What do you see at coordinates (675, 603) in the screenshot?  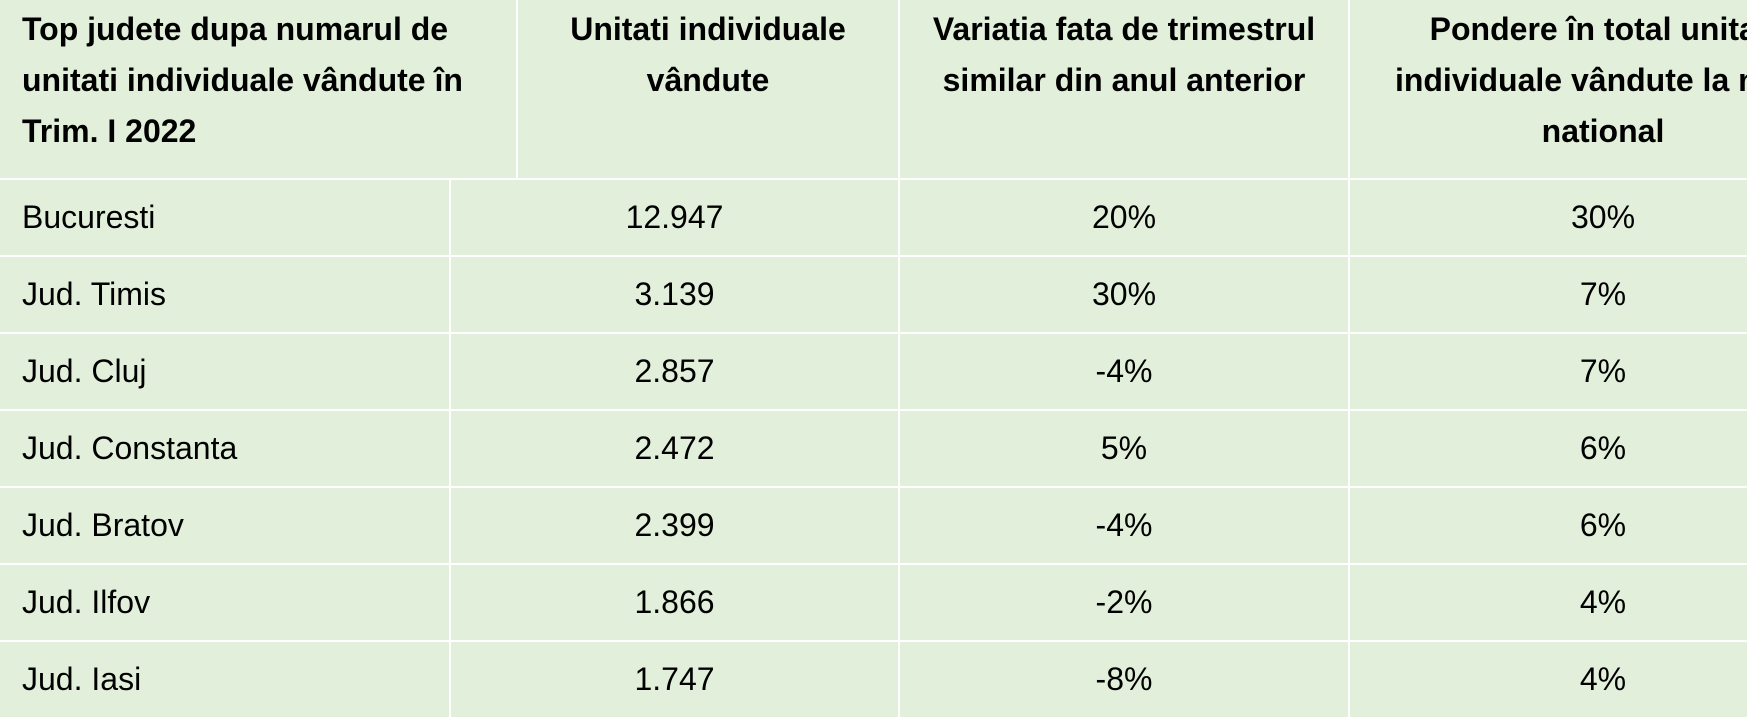 I see `data-cell: 1.866` at bounding box center [675, 603].